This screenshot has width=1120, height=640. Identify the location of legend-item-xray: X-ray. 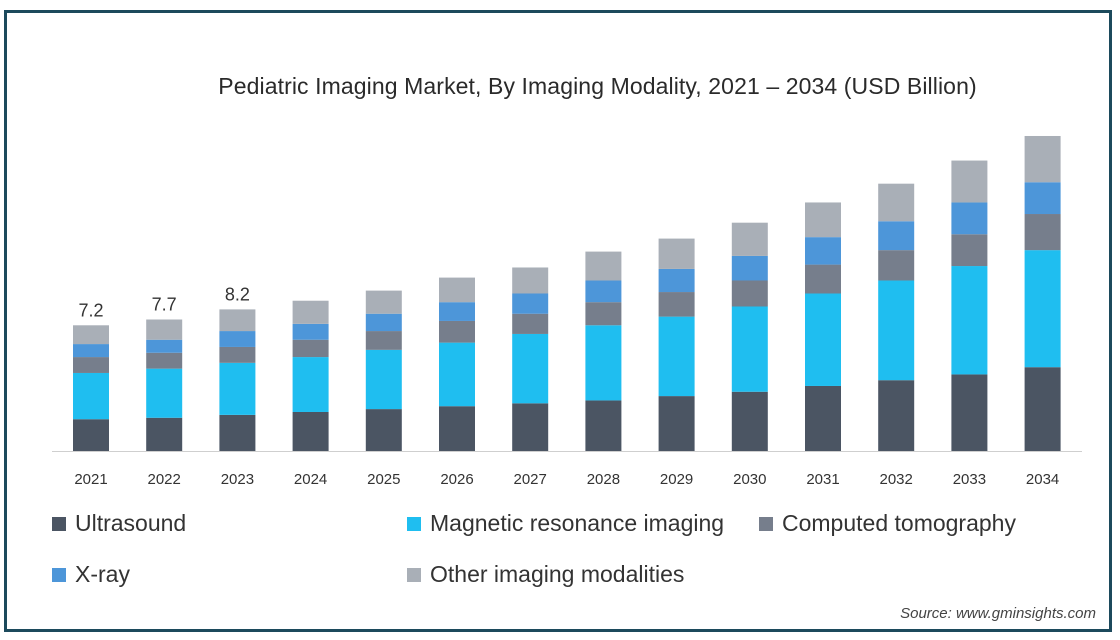
(91, 574).